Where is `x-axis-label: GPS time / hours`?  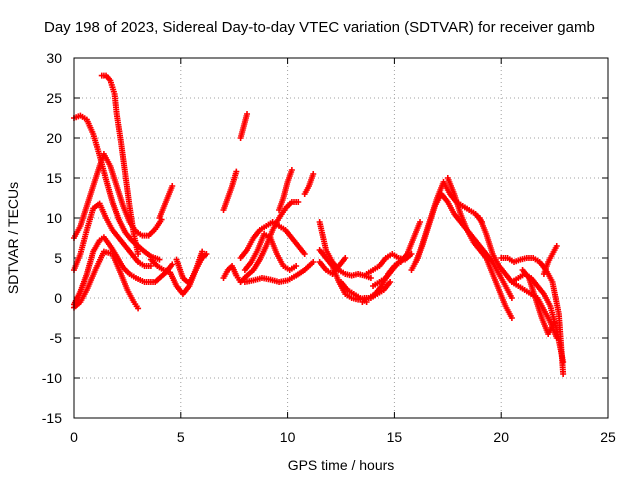 x-axis-label: GPS time / hours is located at coordinates (341, 465).